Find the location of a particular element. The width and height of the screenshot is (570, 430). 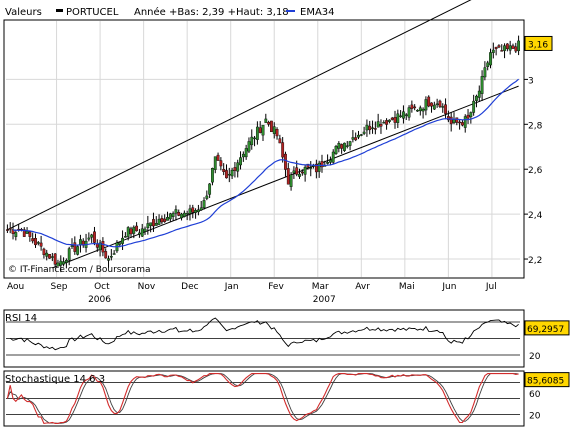

stochastic-axis: 60 20 85,6085 is located at coordinates (547, 396).